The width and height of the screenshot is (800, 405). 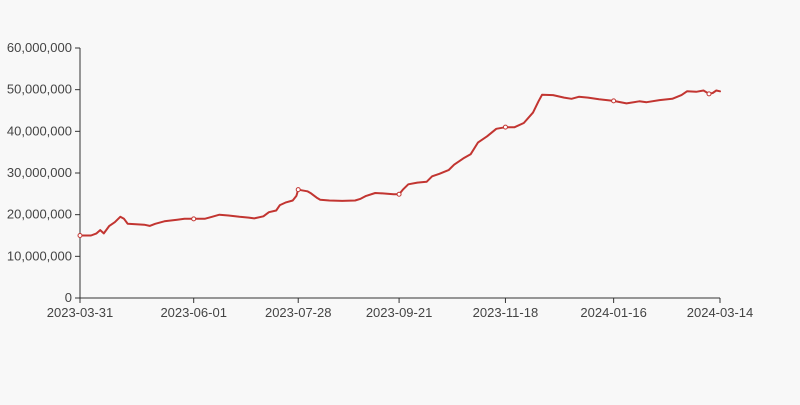 What do you see at coordinates (80, 312) in the screenshot?
I see `x-tick-label: 2023-03-31` at bounding box center [80, 312].